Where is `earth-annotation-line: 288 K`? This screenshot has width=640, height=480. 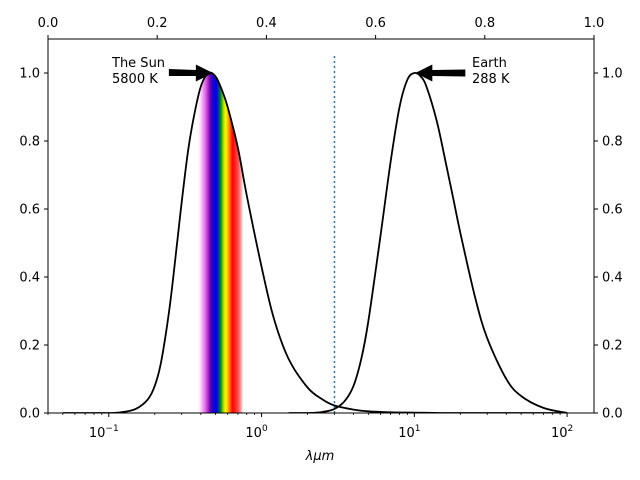 earth-annotation-line: 288 K is located at coordinates (491, 79).